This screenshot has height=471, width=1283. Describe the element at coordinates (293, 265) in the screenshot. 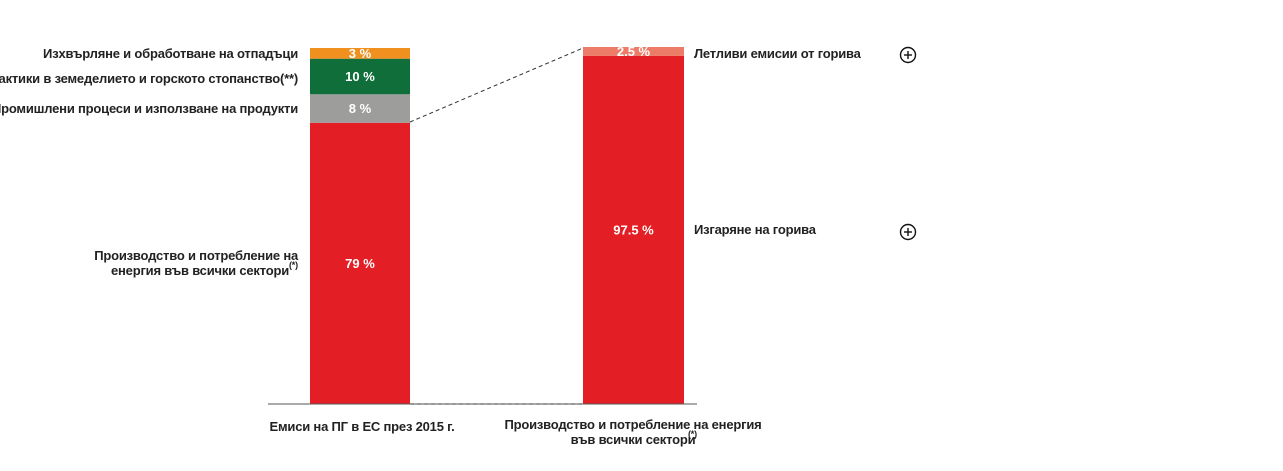

I see `label-energy-sup: (*)` at that location.